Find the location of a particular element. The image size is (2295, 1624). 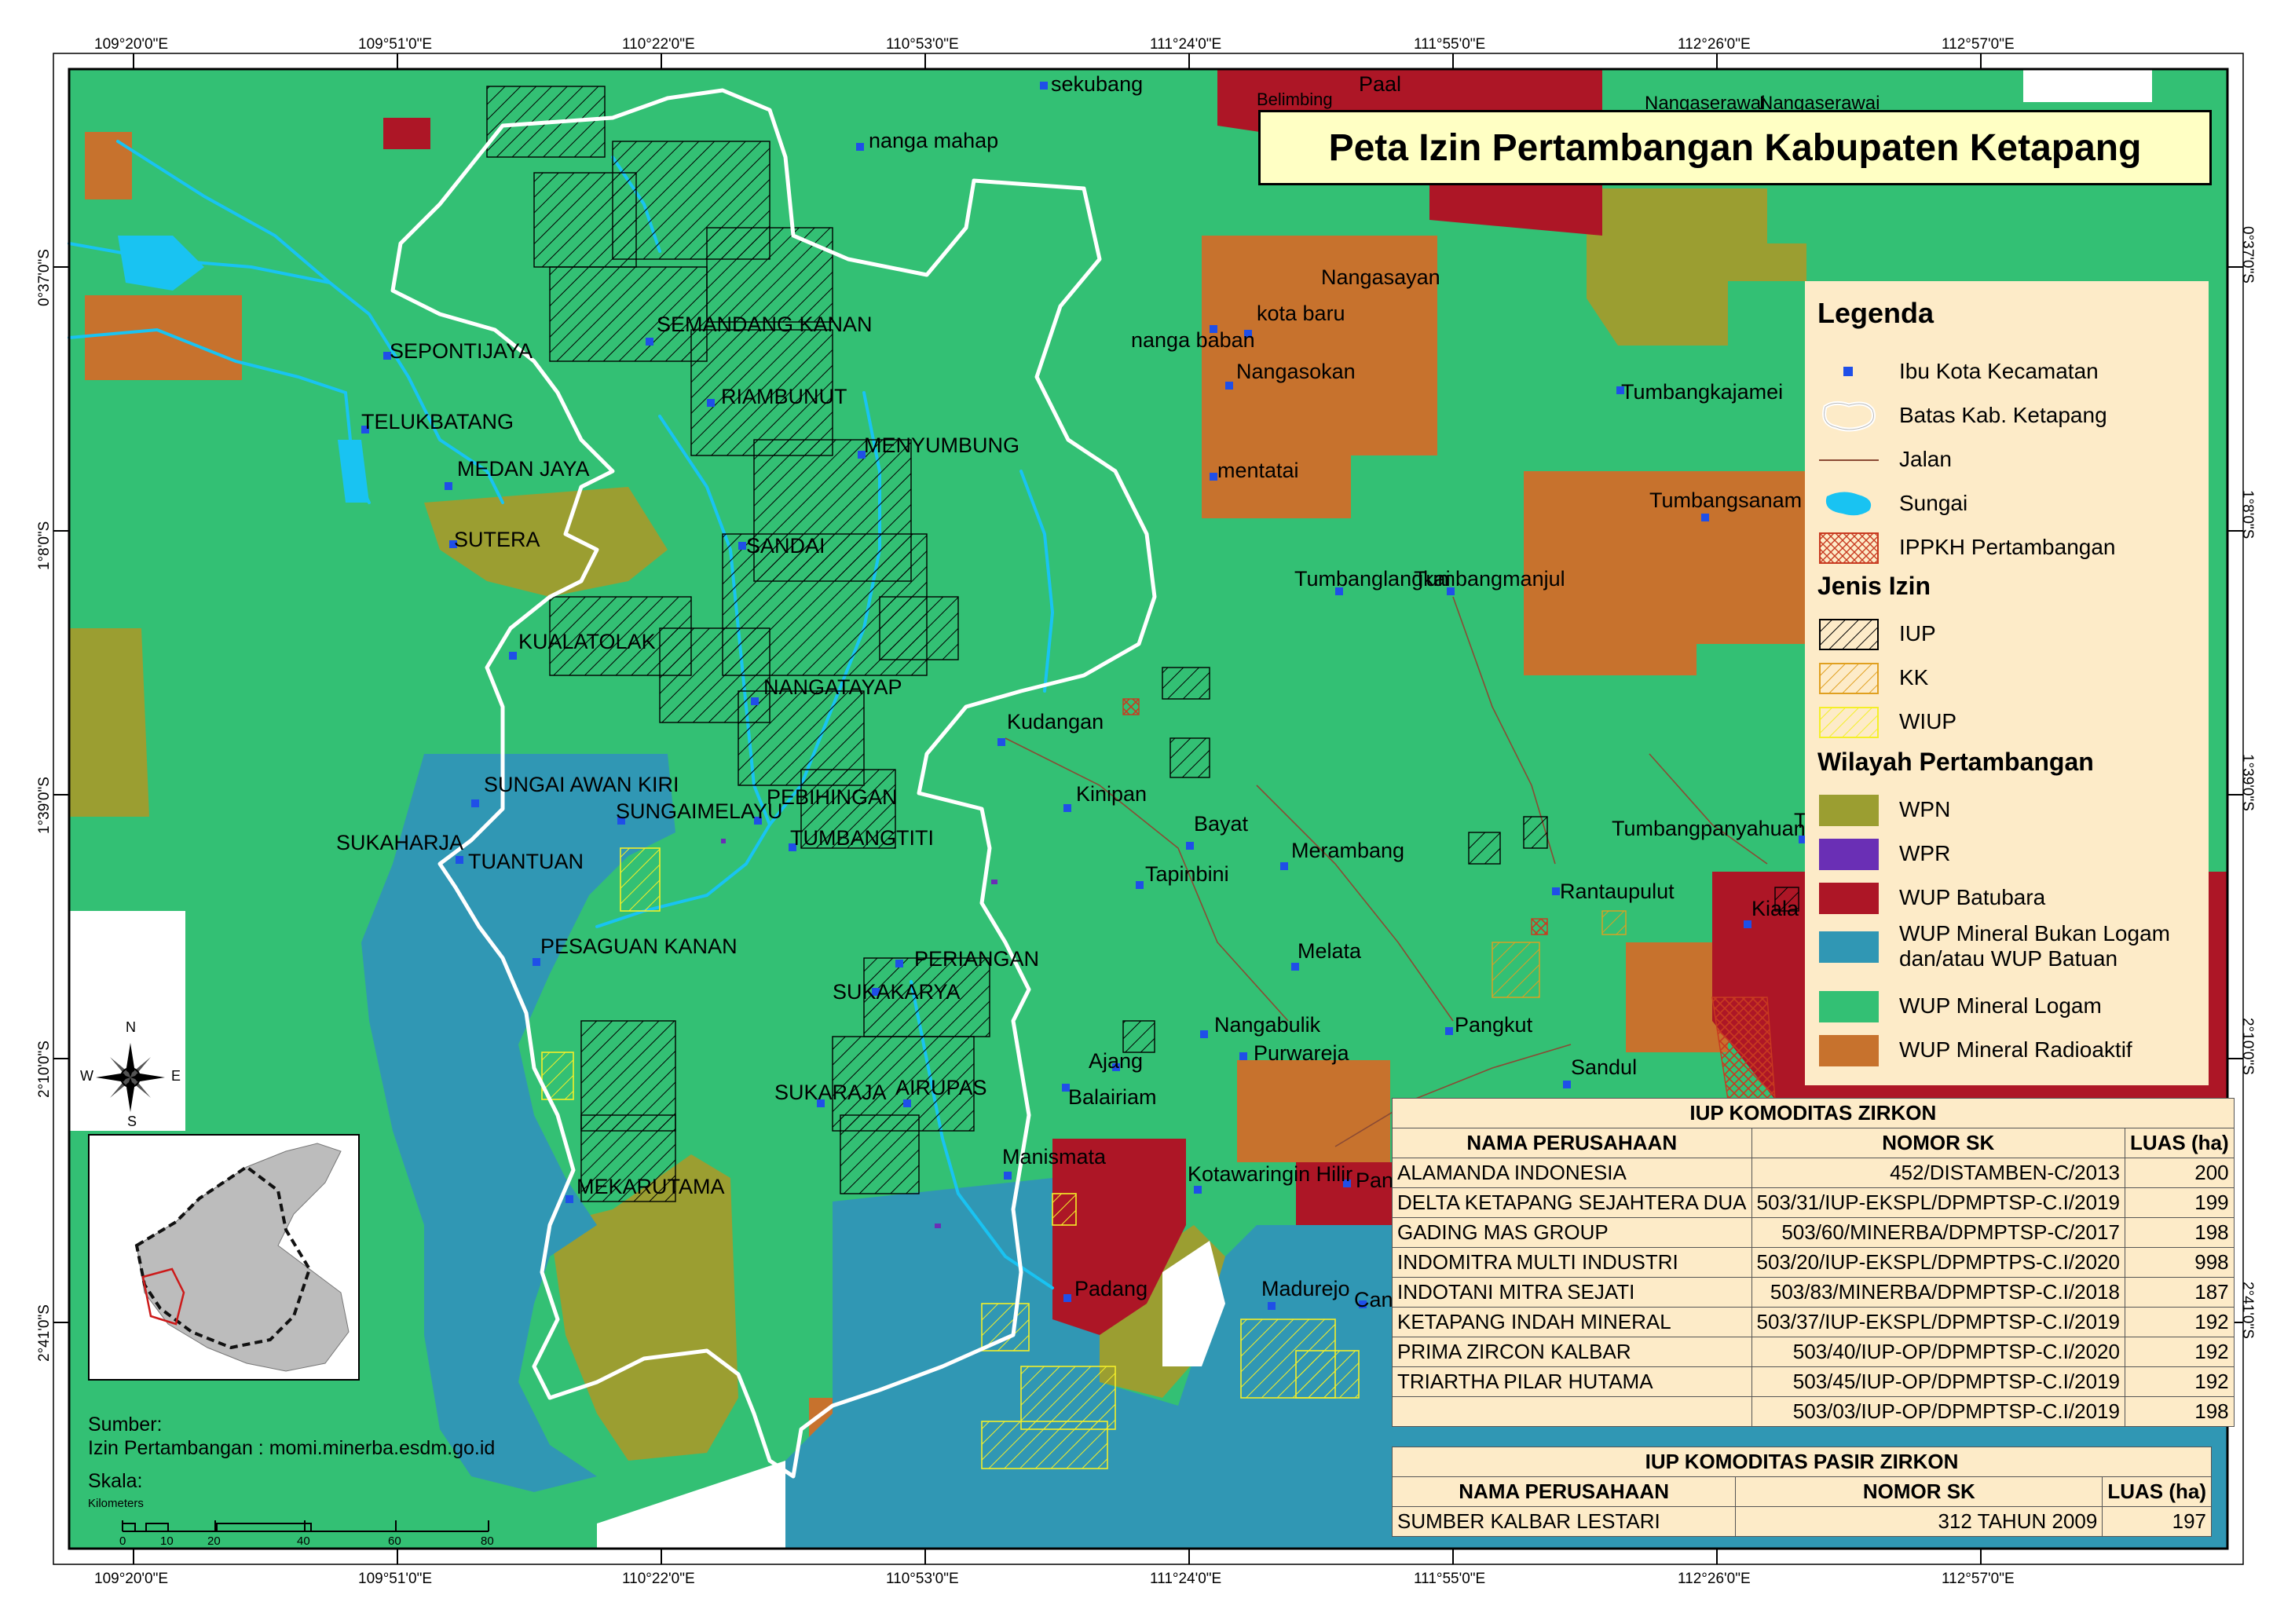

table-header: LUAS (ha) is located at coordinates (2157, 1491).